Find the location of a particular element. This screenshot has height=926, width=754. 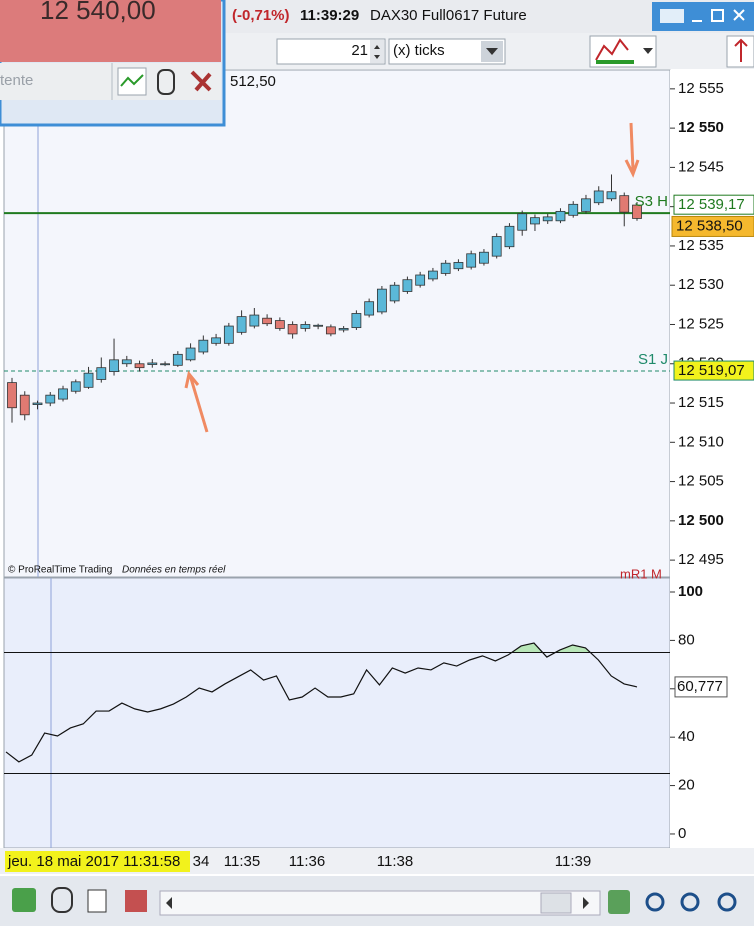

indicator-icon is located at coordinates (612, 49).